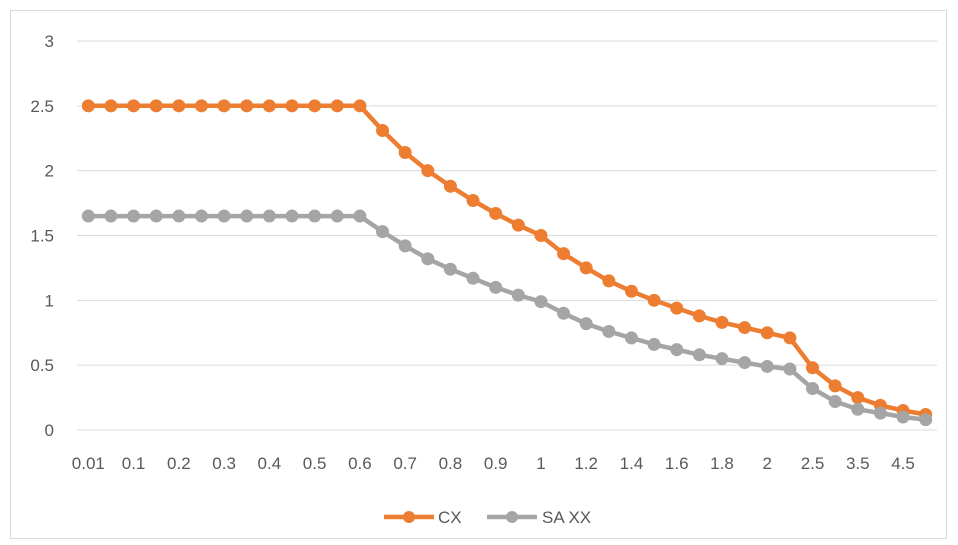 This screenshot has height=545, width=958. What do you see at coordinates (88, 463) in the screenshot?
I see `x-tick-label: 0.01` at bounding box center [88, 463].